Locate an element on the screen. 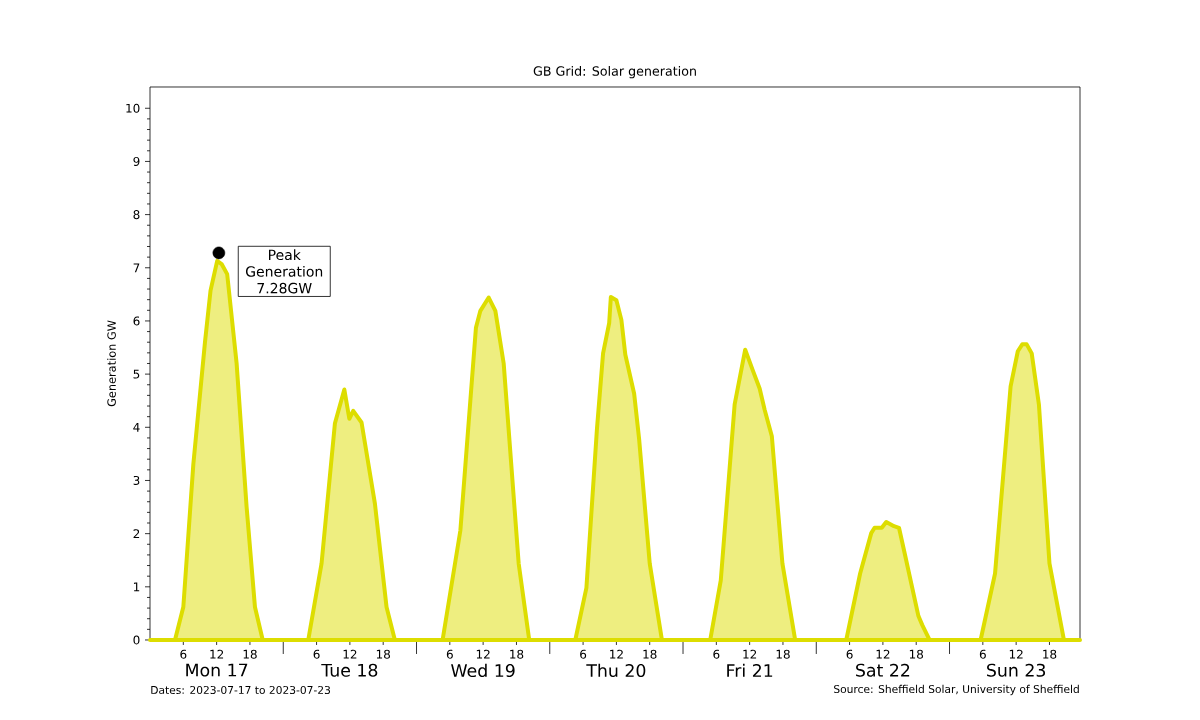 Image resolution: width=1200 pixels, height=720 pixels. annotation: Mon 17 is located at coordinates (217, 670).